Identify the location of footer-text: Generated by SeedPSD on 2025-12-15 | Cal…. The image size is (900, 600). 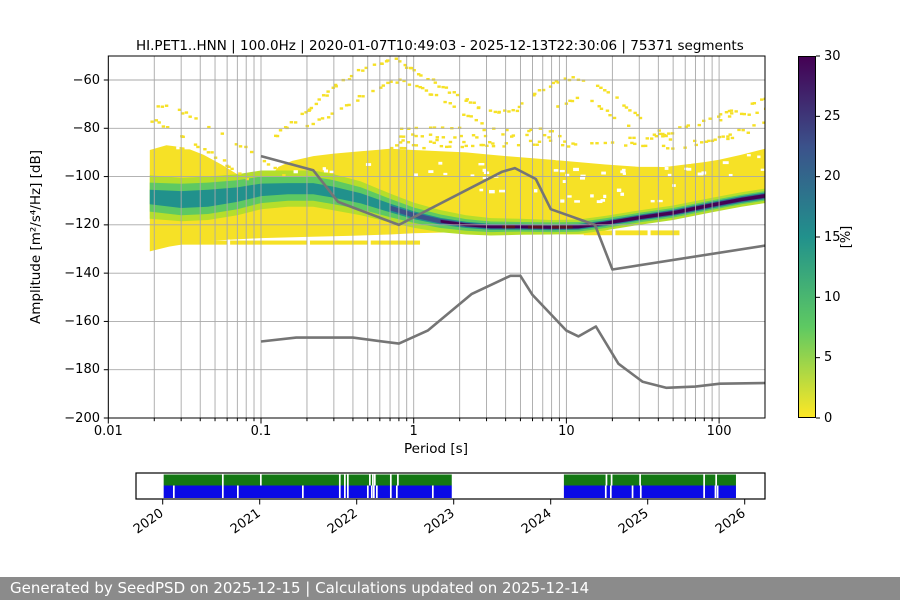
(300, 588).